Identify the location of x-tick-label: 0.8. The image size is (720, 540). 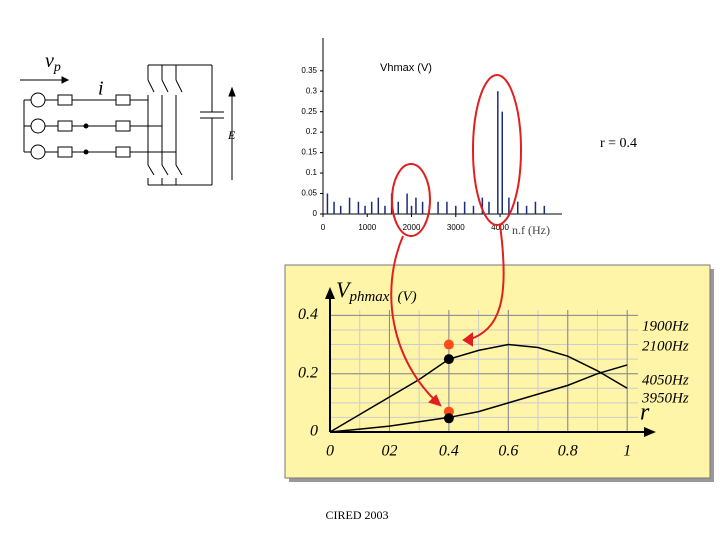
(568, 451).